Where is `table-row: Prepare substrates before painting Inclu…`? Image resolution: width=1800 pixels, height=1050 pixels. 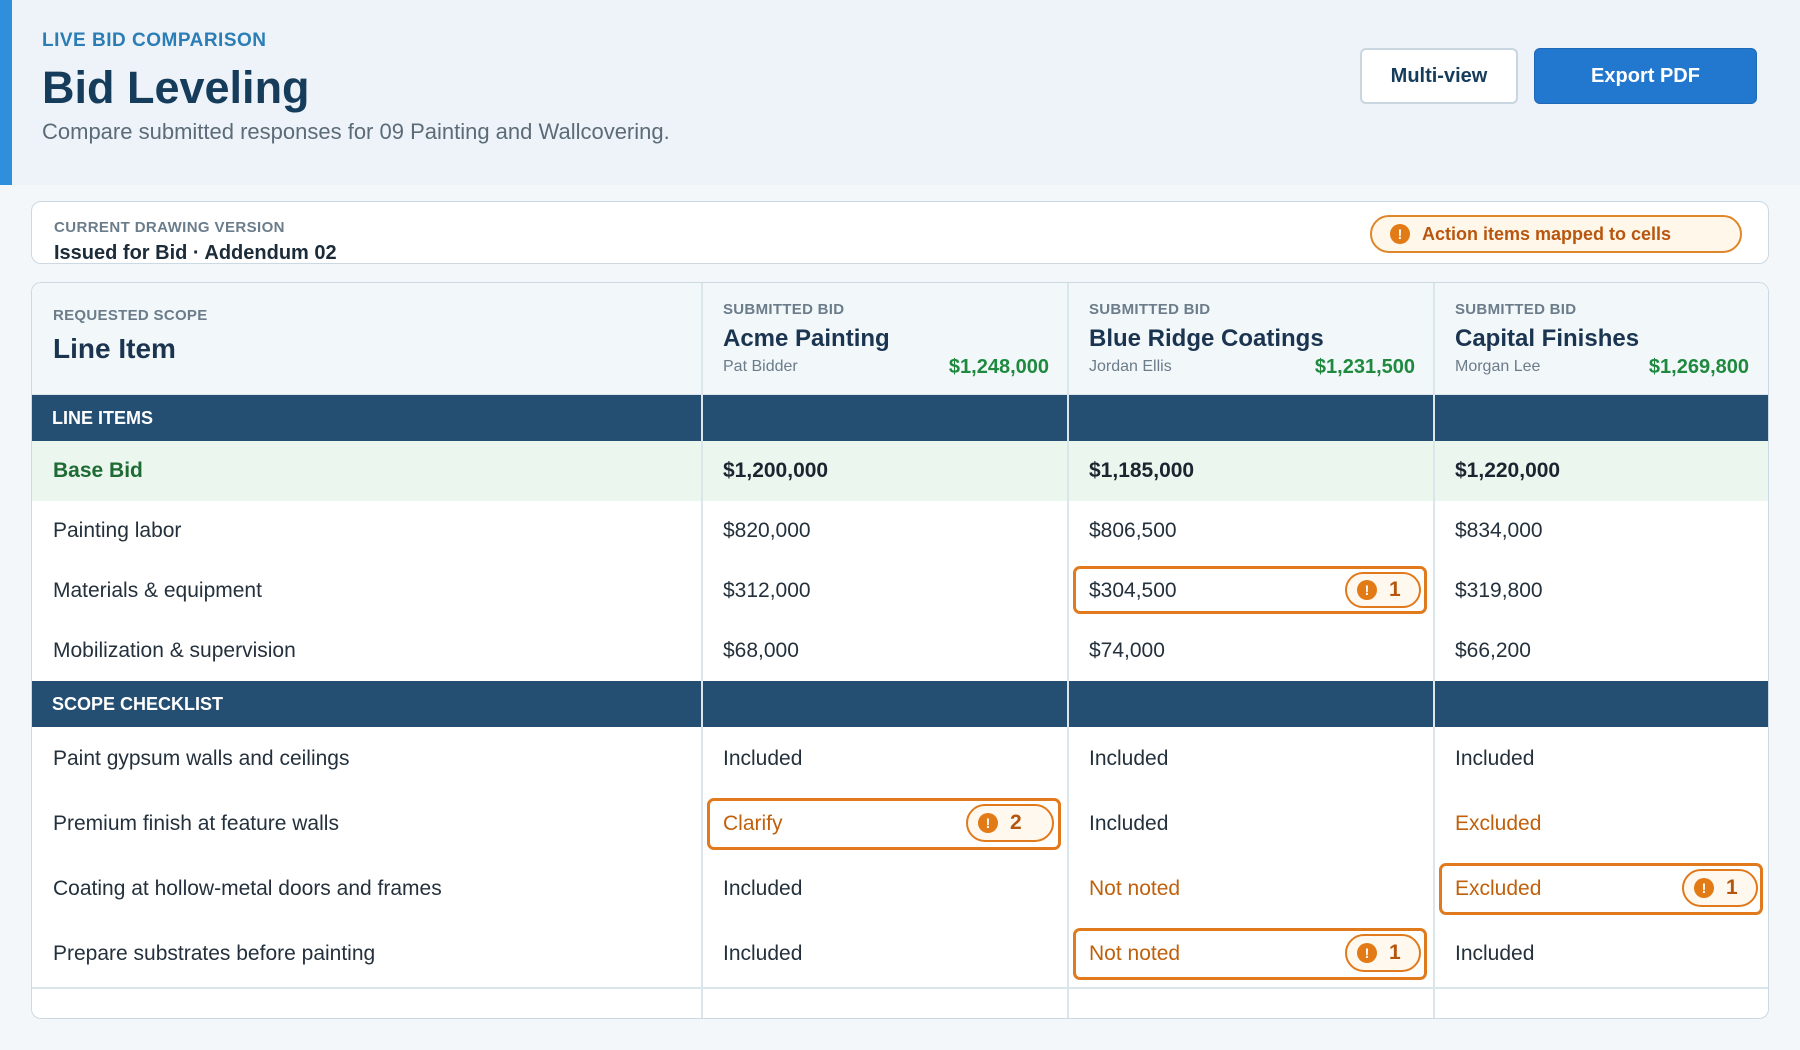 table-row: Prepare substrates before painting Inclu… is located at coordinates (900, 954).